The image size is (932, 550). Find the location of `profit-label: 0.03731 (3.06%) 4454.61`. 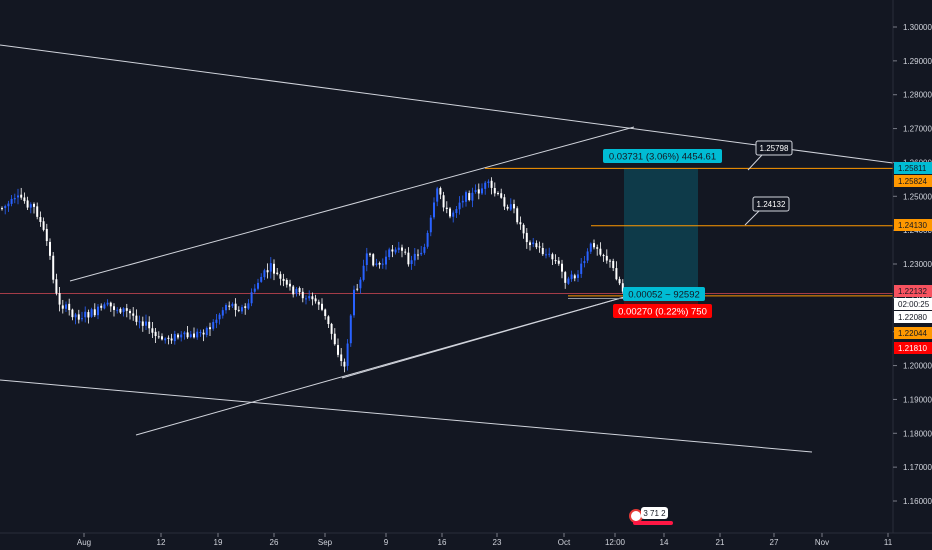

profit-label: 0.03731 (3.06%) 4454.61 is located at coordinates (662, 156).